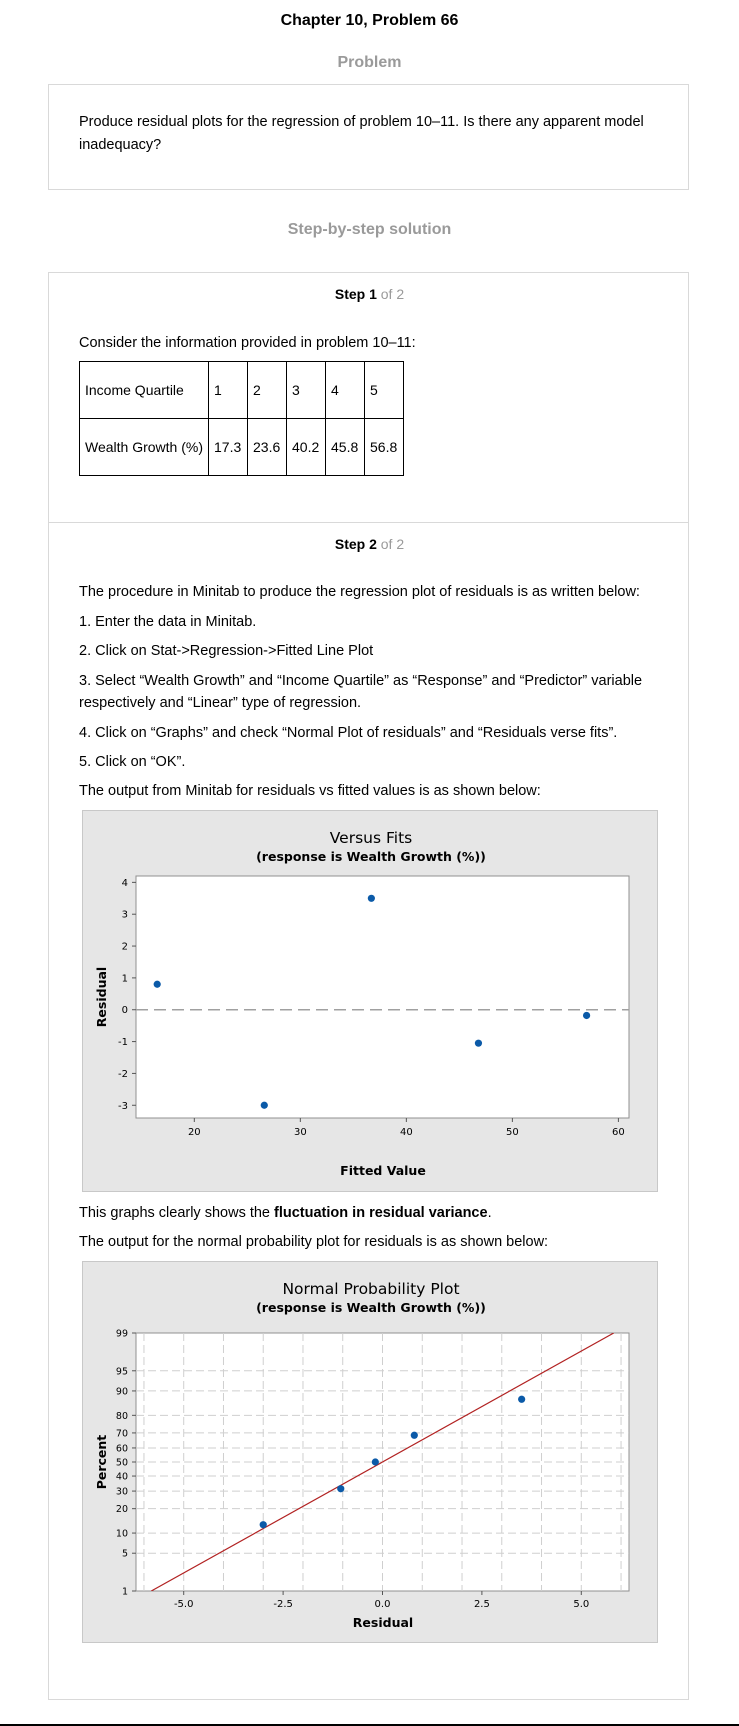 This screenshot has width=739, height=1726. I want to click on chart-title: Normal Probability Plot, so click(370, 1289).